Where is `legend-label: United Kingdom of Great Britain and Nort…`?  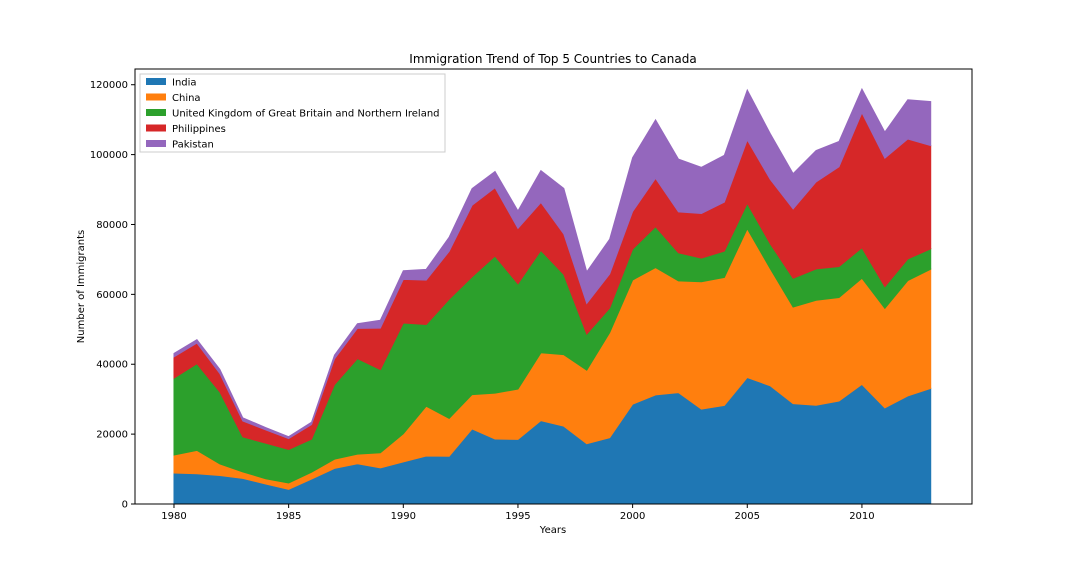 legend-label: United Kingdom of Great Britain and Nort… is located at coordinates (306, 114).